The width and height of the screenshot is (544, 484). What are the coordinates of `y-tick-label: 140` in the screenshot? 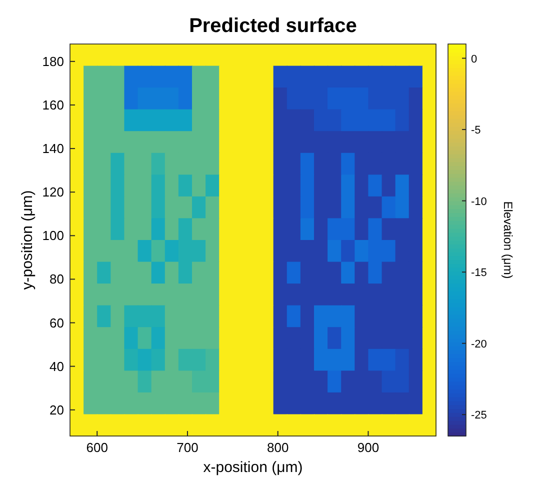 It's located at (53, 148).